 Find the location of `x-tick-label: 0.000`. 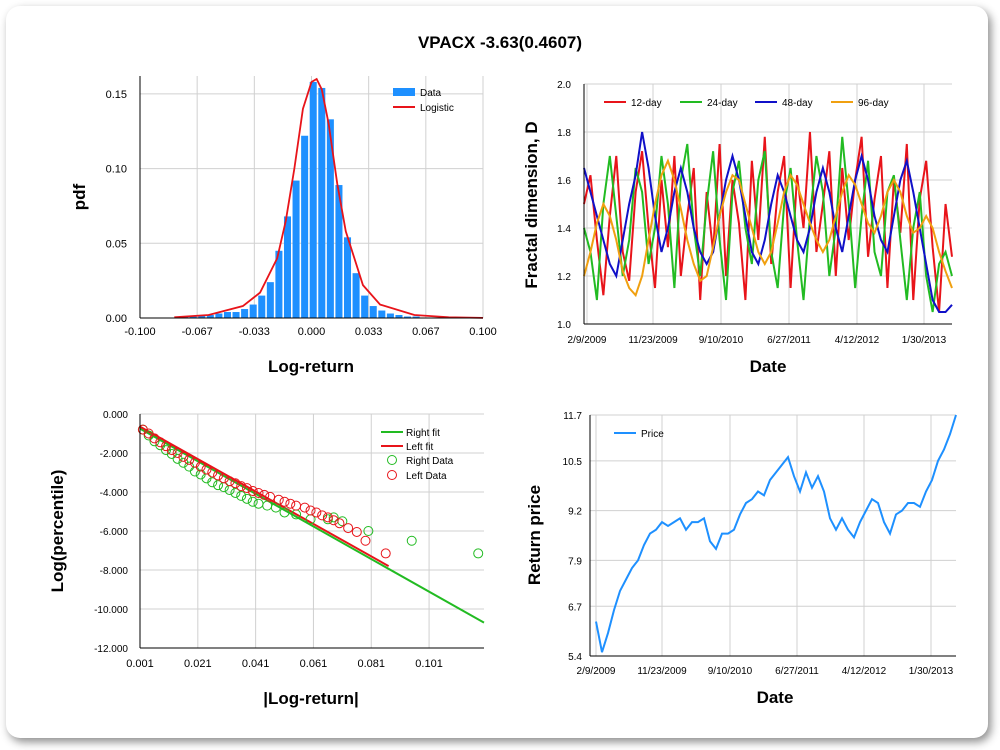

x-tick-label: 0.000 is located at coordinates (312, 332).